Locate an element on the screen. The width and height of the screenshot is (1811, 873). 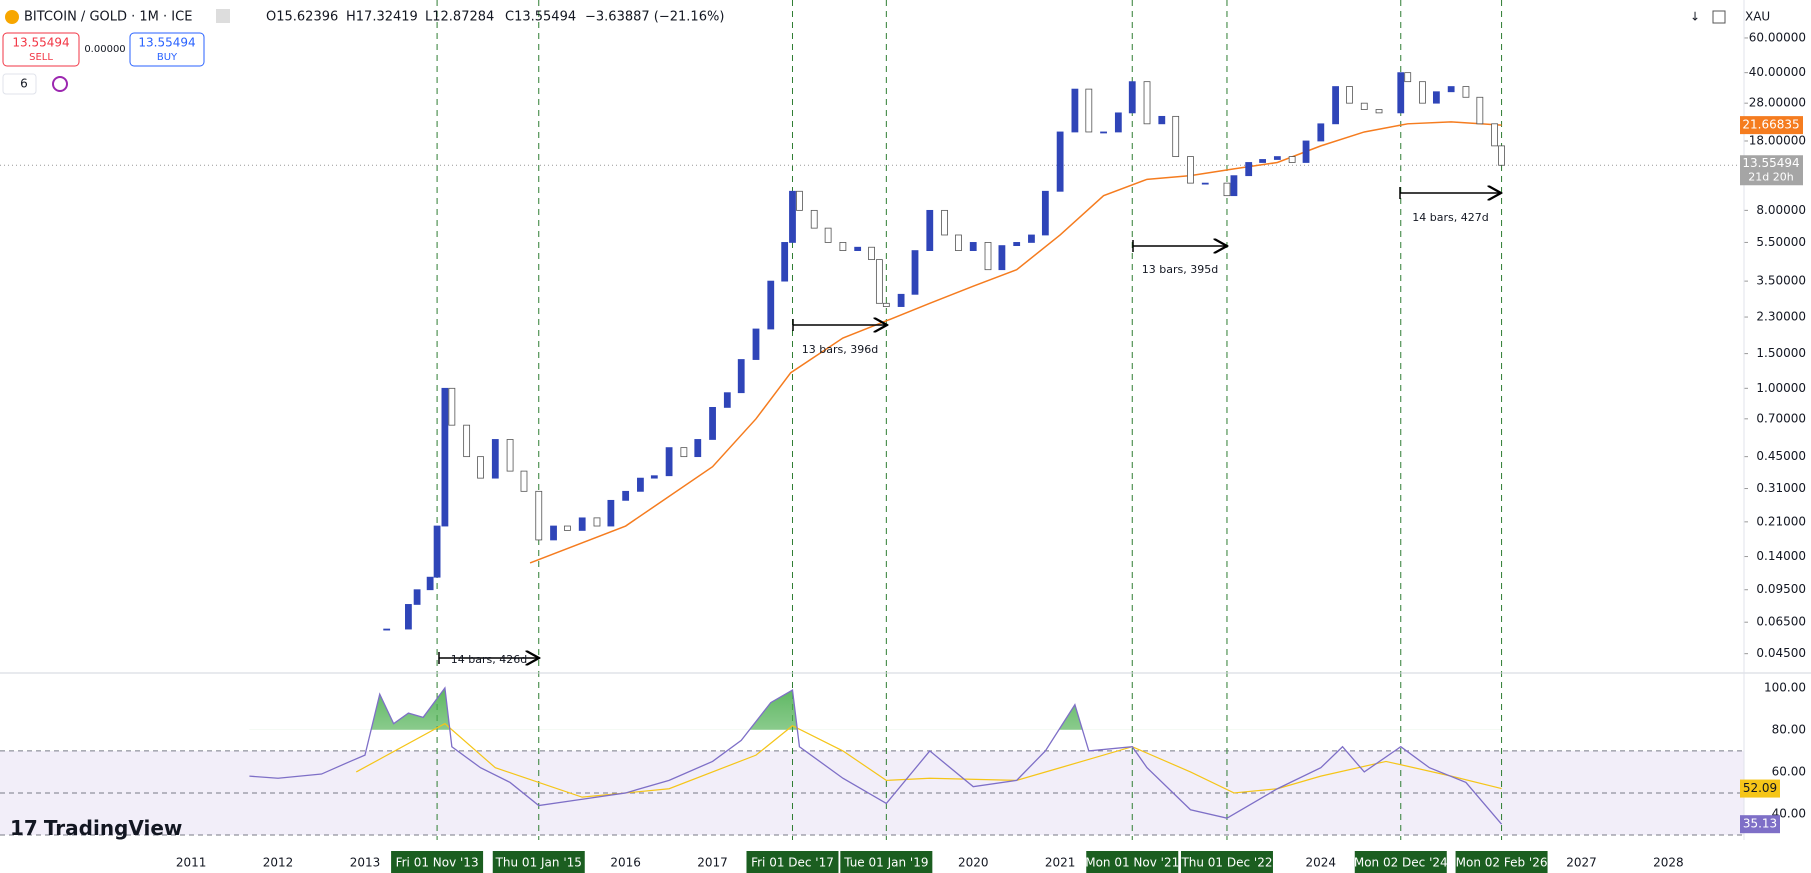
currency: XAU is located at coordinates (1757, 17).